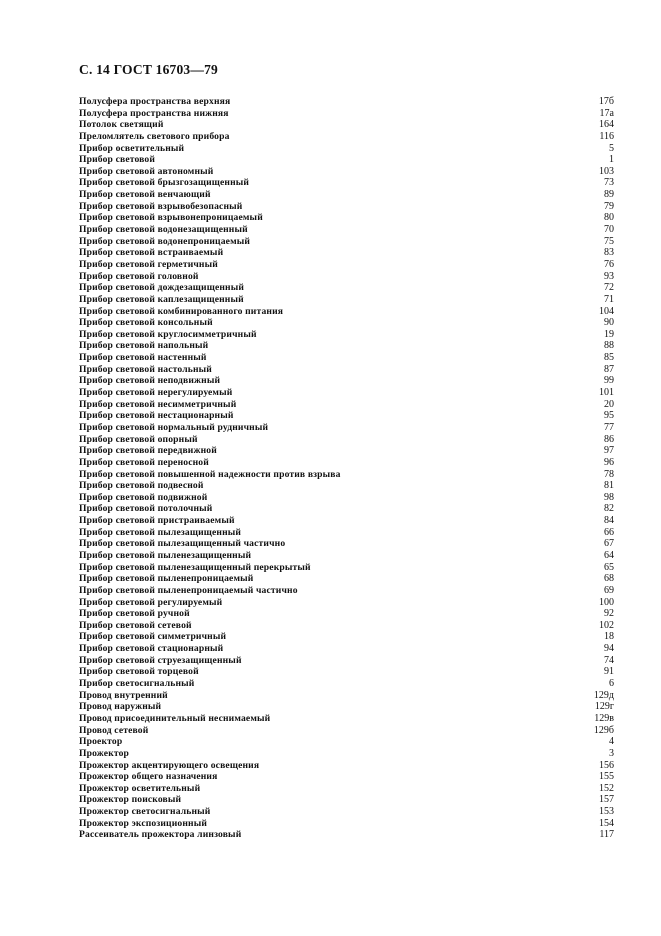 The image size is (661, 936). Describe the element at coordinates (346, 323) in the screenshot. I see `index-entry: Прибор световой консольный 90` at that location.